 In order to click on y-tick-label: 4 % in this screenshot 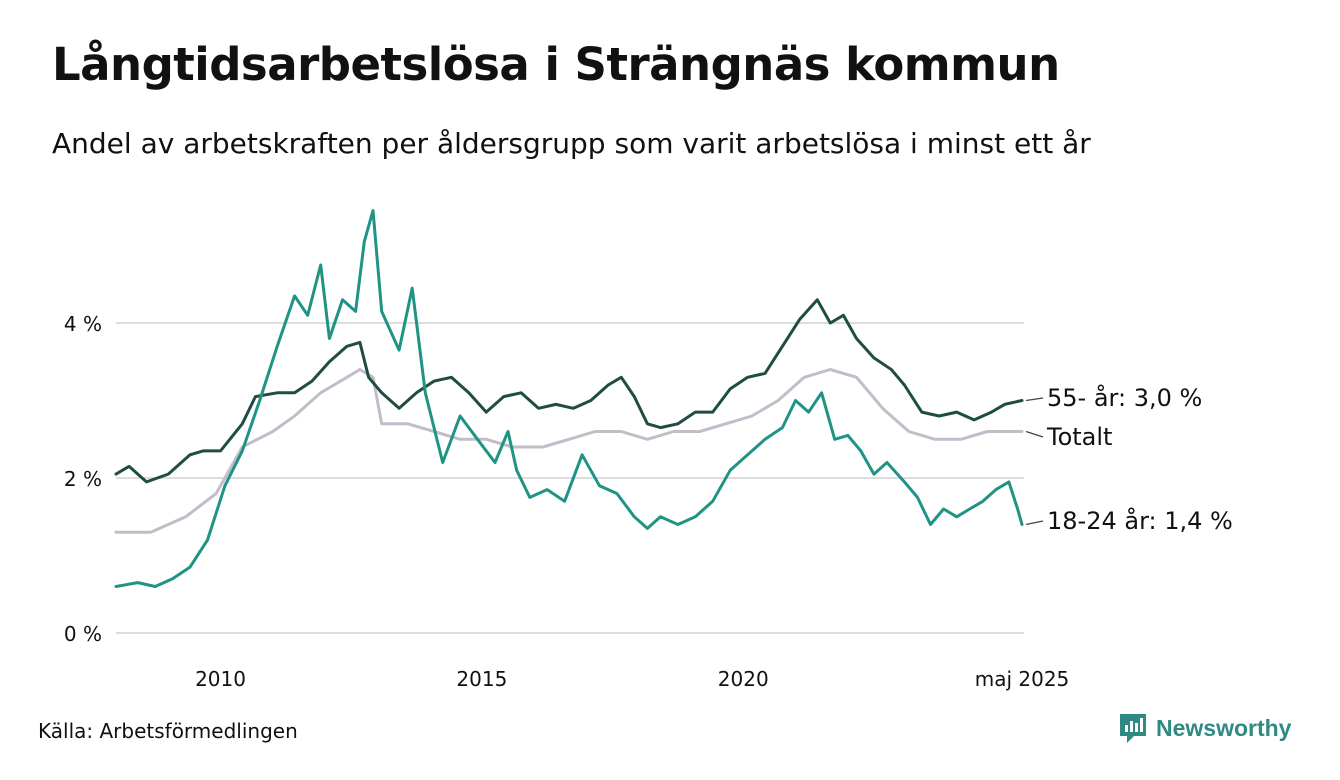, I will do `click(83, 324)`.